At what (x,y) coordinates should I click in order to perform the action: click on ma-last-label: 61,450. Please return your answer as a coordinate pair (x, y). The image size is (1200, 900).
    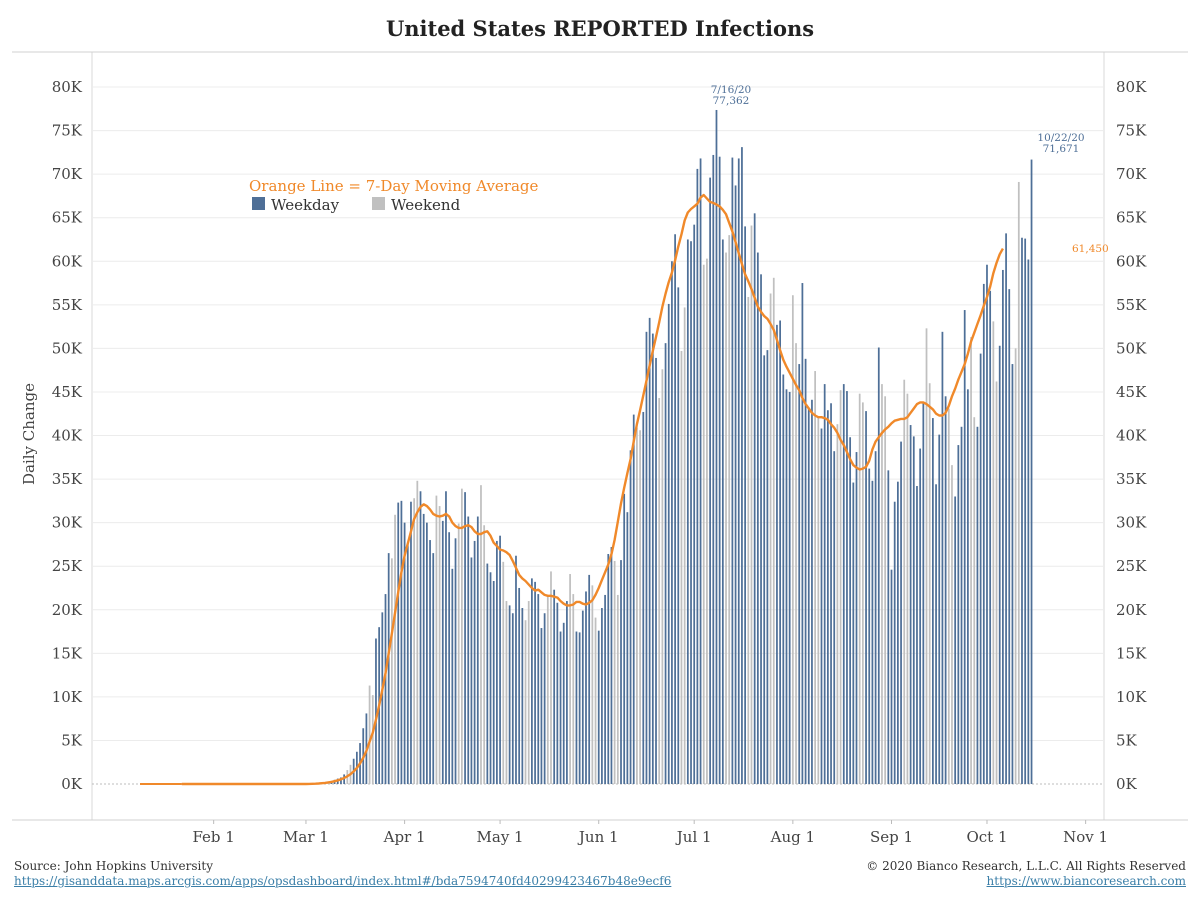
    Looking at the image, I should click on (1090, 249).